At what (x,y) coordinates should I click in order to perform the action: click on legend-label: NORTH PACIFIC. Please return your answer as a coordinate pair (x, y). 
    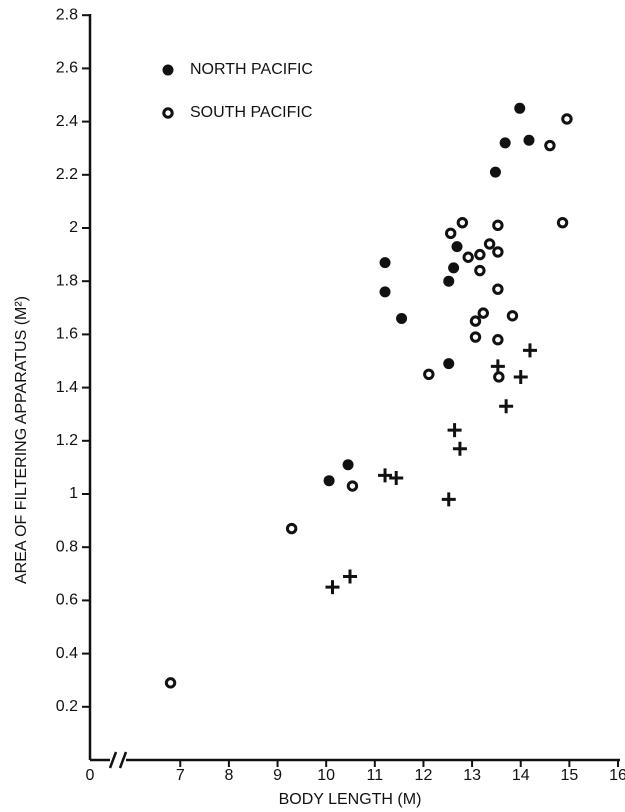
    Looking at the image, I should click on (251, 69).